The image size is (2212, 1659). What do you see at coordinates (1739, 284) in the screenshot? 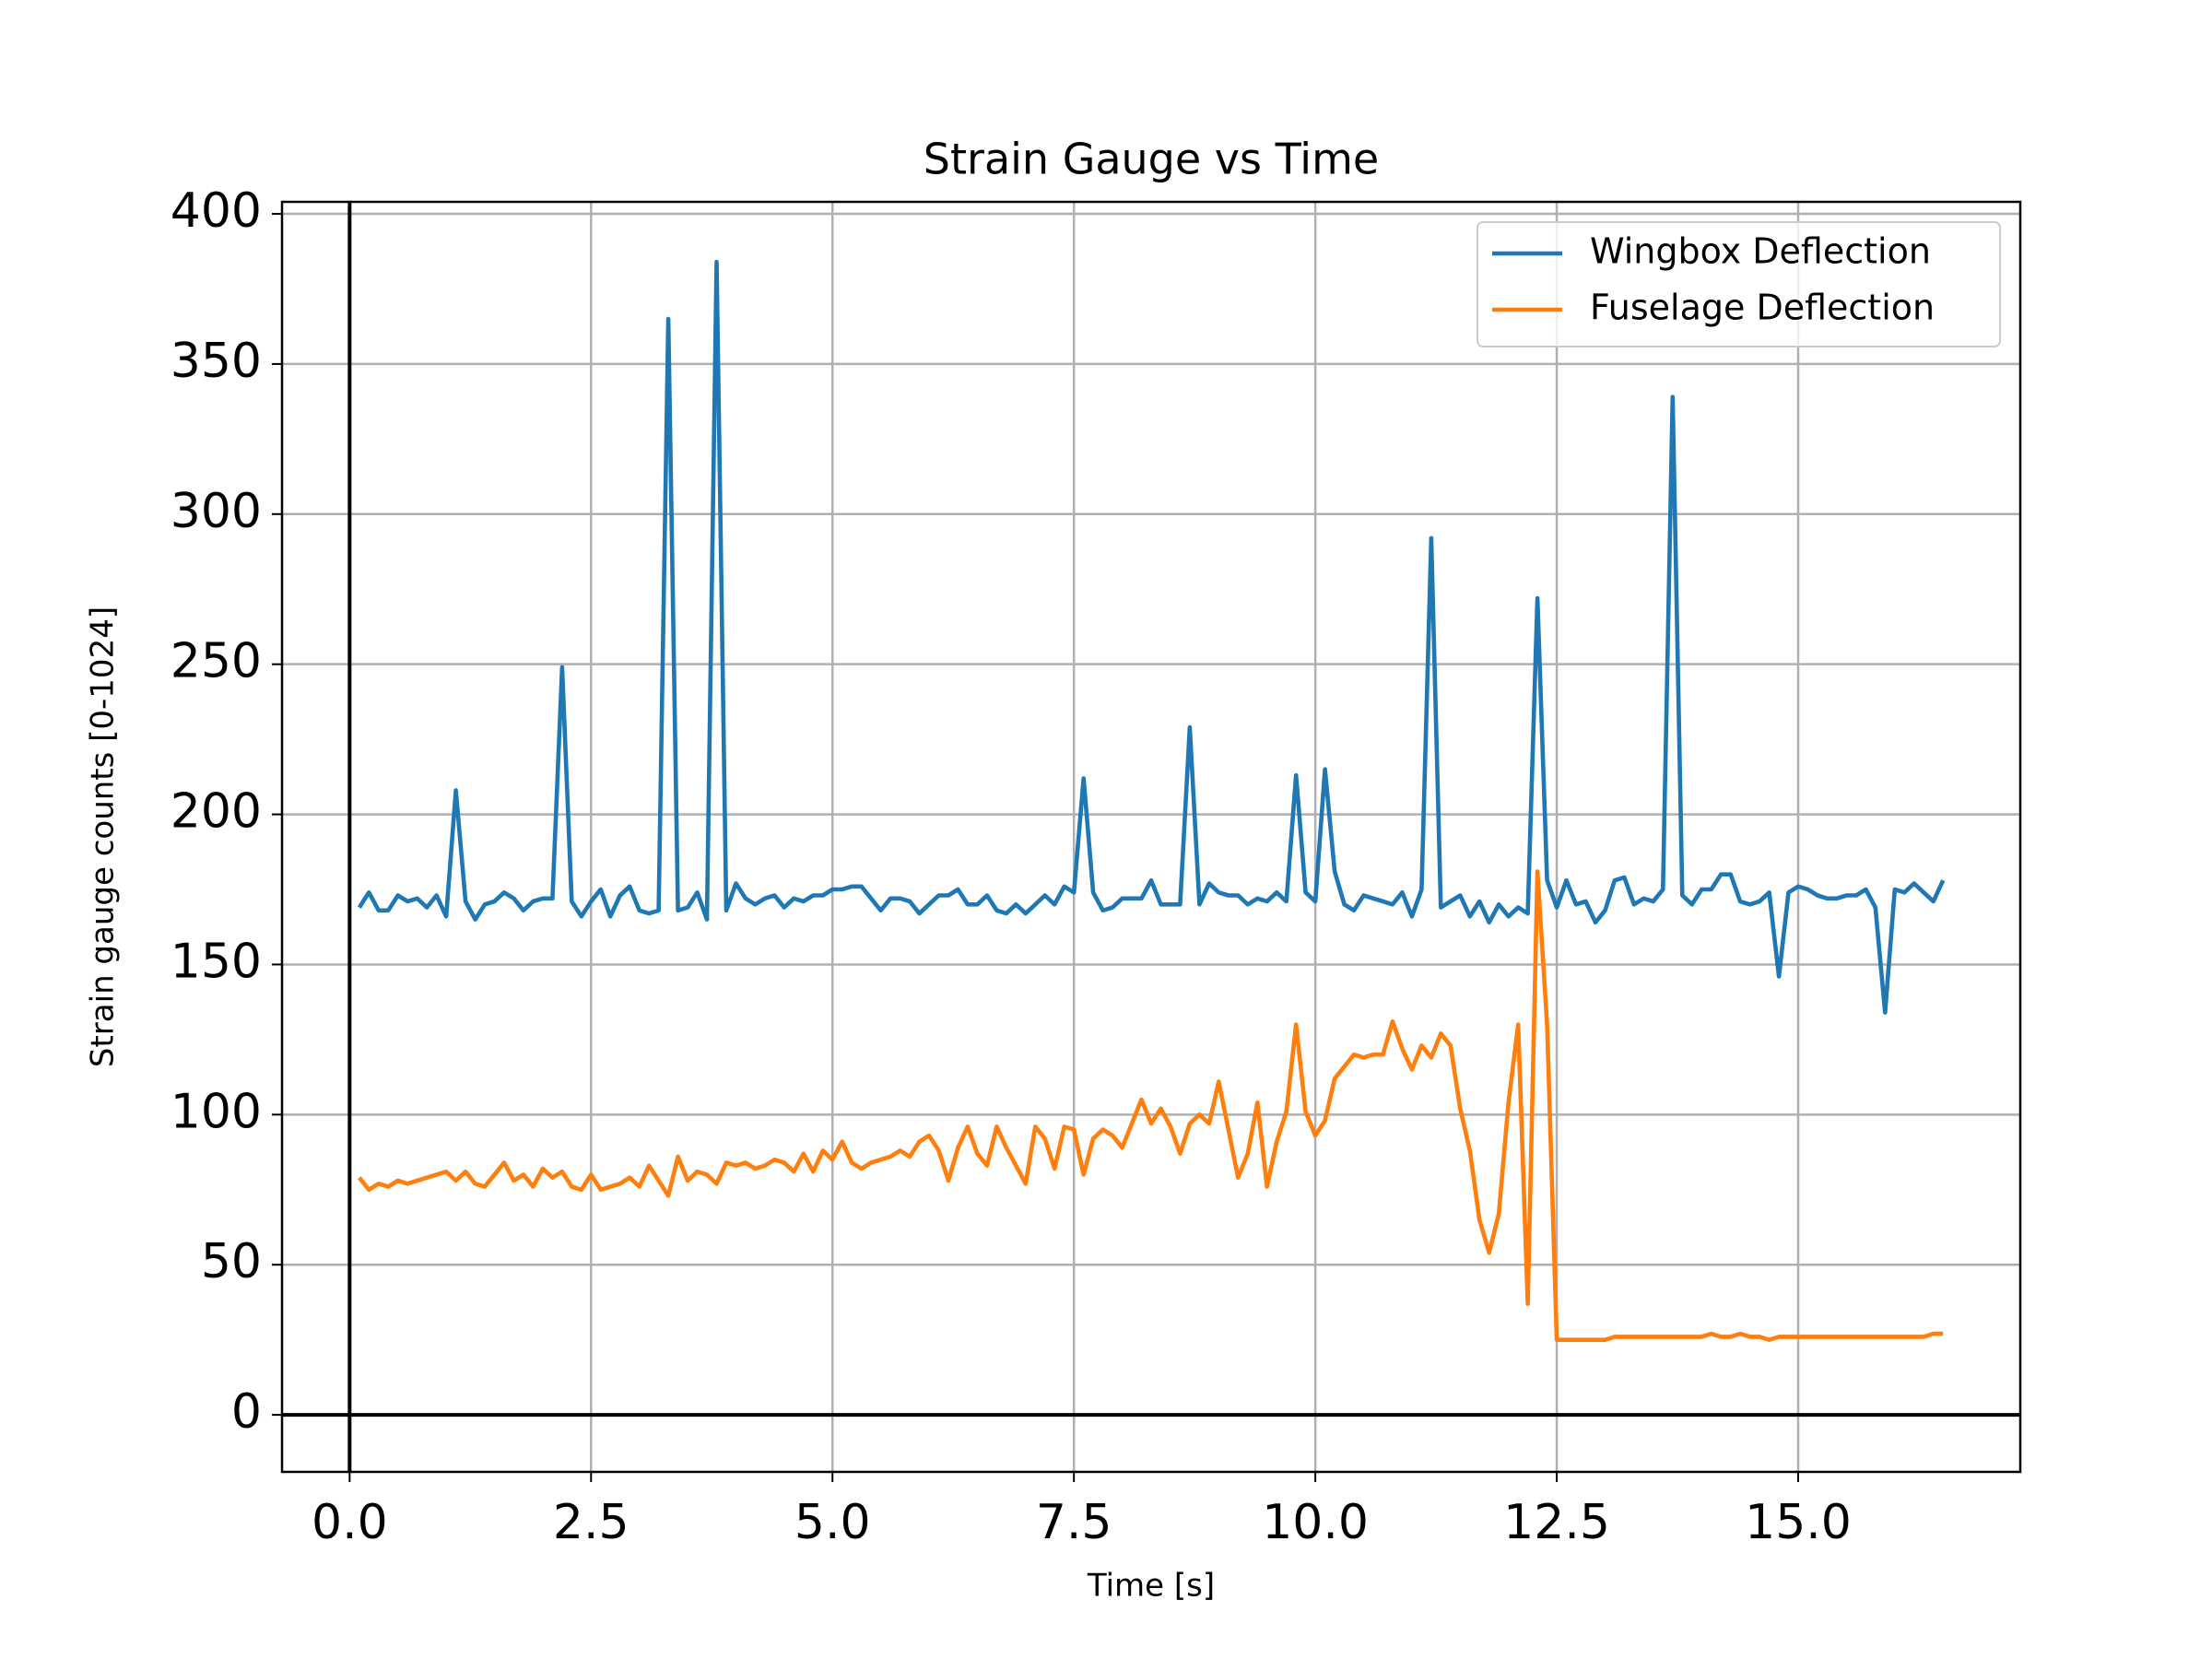
I see `legend-box` at bounding box center [1739, 284].